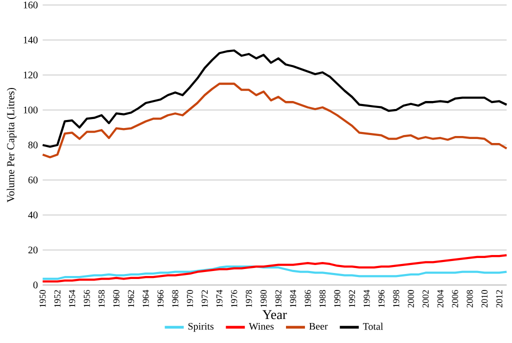  What do you see at coordinates (11, 145) in the screenshot?
I see `y-axis-title: Volume Per Capita (Litres)` at bounding box center [11, 145].